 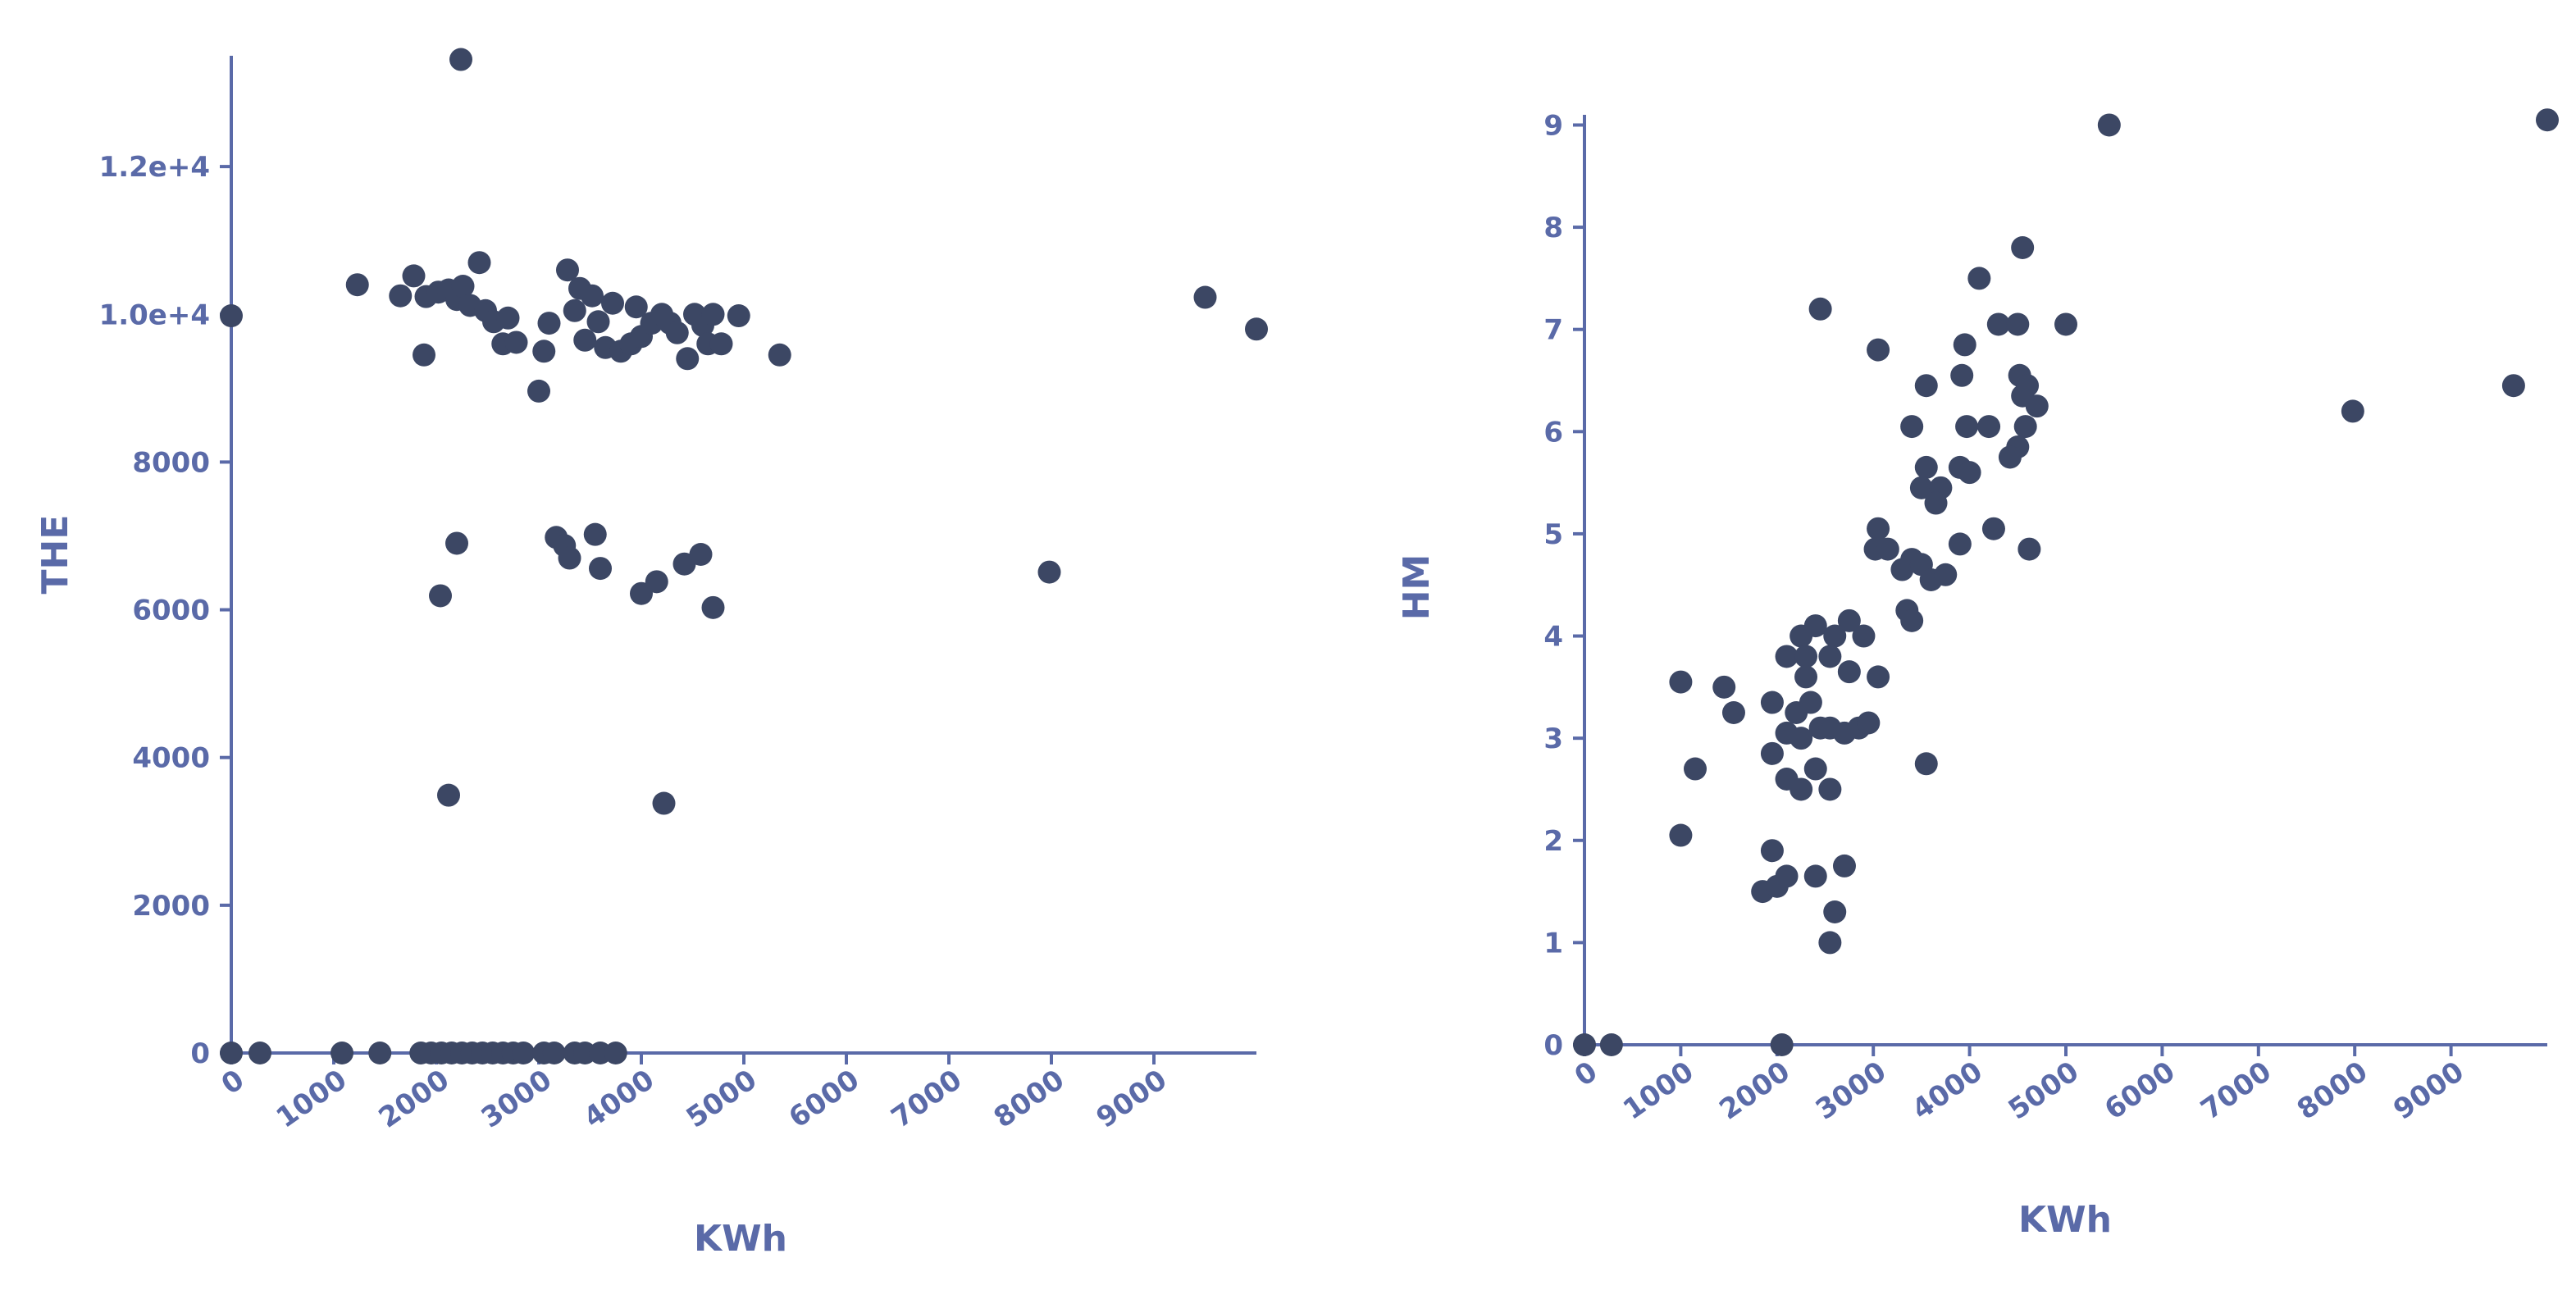 I want to click on x-tick-label: 8000, so click(x=1029, y=1099).